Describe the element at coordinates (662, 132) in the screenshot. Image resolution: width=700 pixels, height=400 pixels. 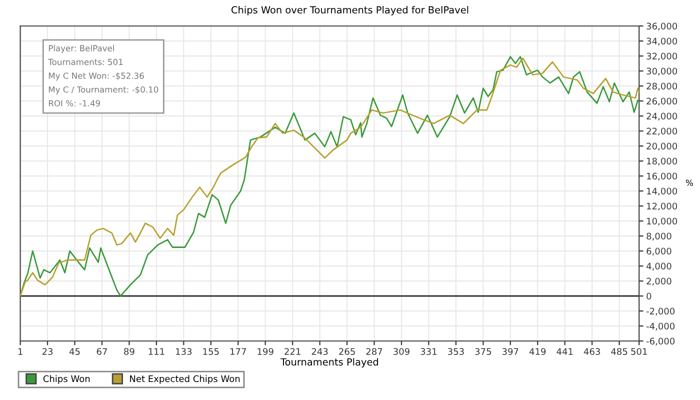
I see `y-tick-label: 22,000` at that location.